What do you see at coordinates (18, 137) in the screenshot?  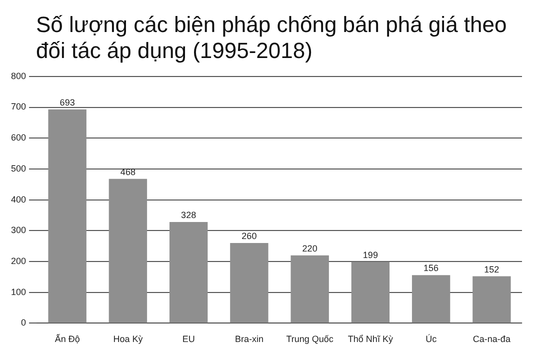 I see `y-tick-label: 600` at bounding box center [18, 137].